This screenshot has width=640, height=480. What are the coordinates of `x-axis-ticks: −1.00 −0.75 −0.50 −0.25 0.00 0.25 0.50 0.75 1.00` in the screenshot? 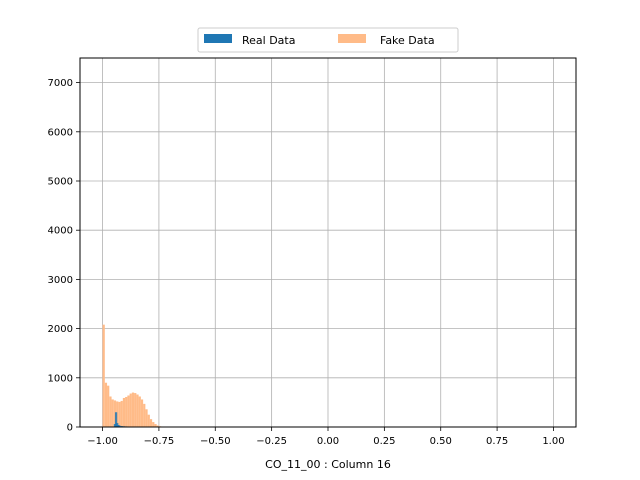 It's located at (326, 437).